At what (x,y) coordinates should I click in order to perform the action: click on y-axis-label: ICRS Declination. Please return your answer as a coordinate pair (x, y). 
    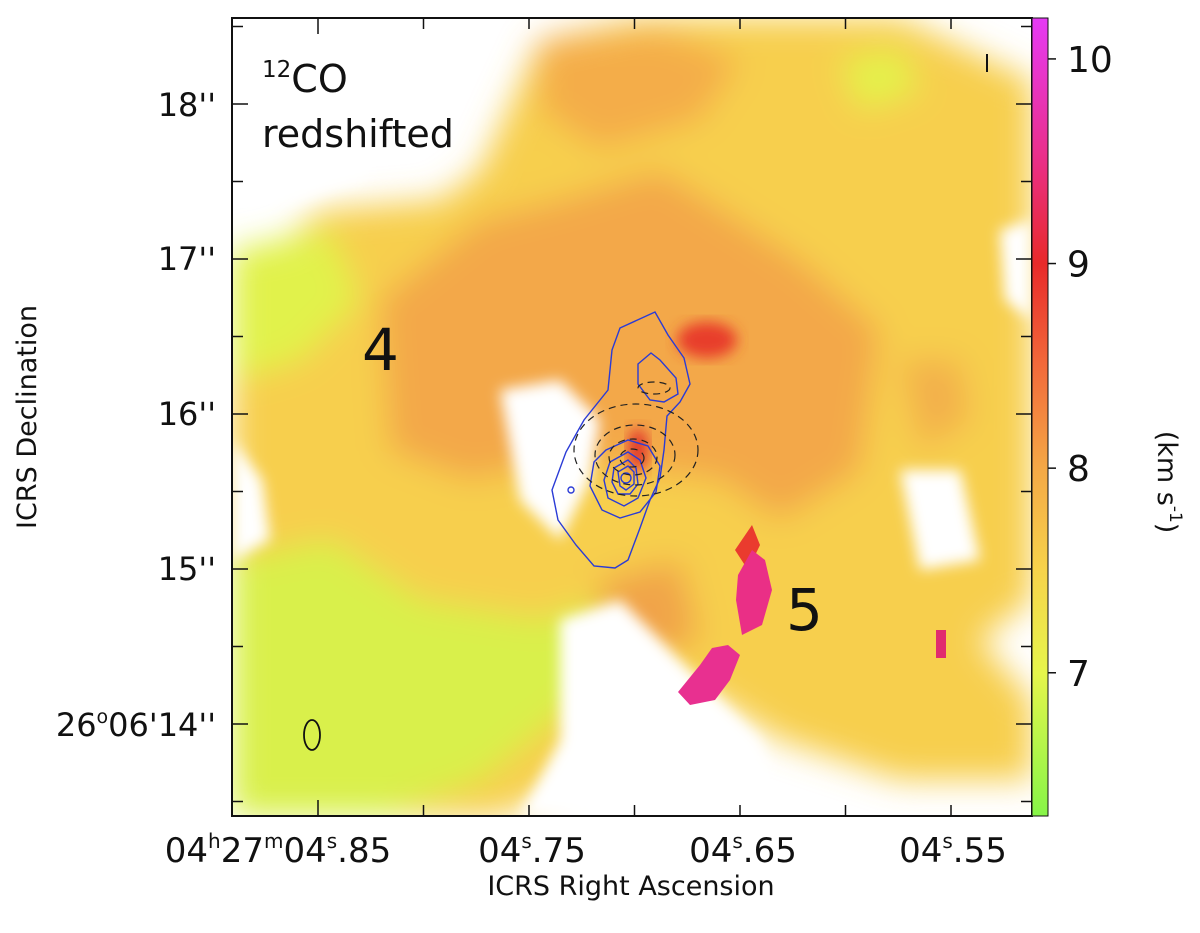
    Looking at the image, I should click on (27, 417).